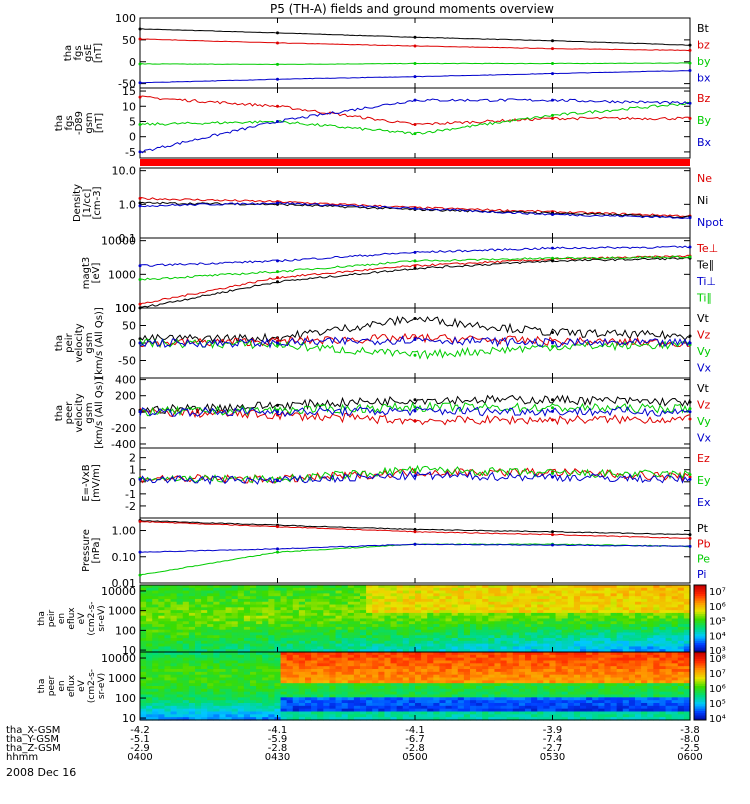  I want to click on orbit-value: -5.1, so click(140, 739).